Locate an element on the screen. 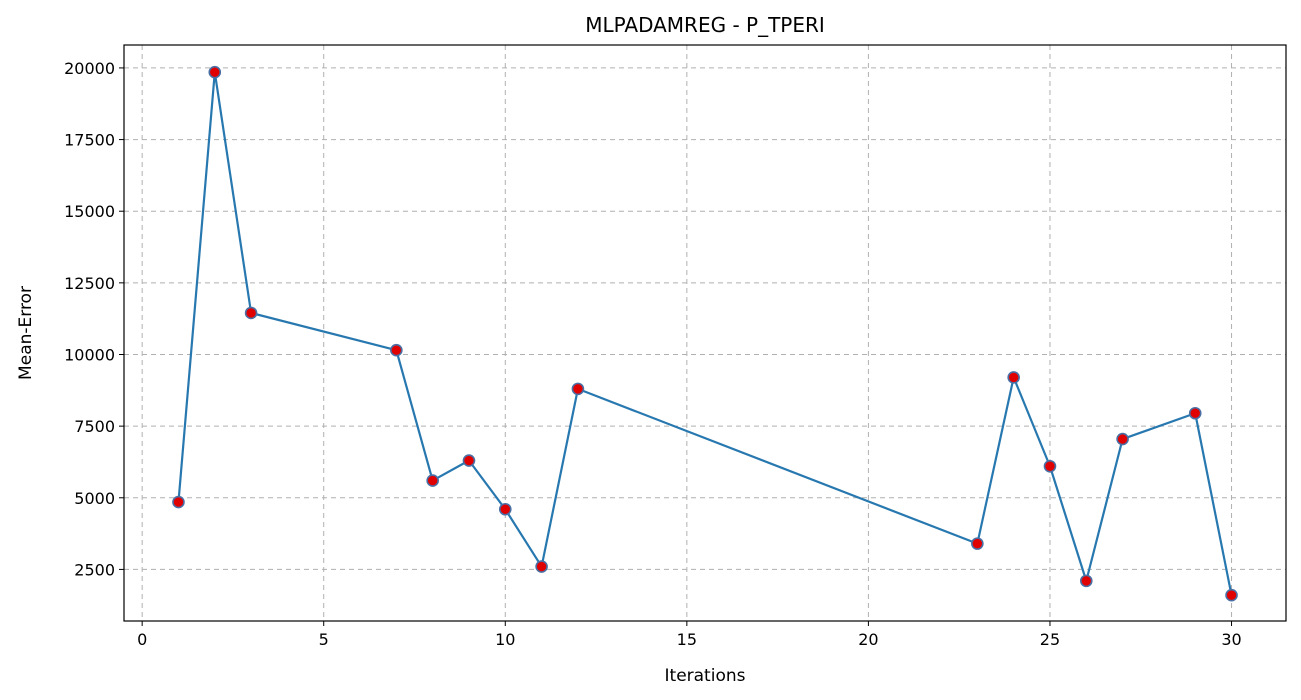  x-tick-label: 10 is located at coordinates (505, 639).